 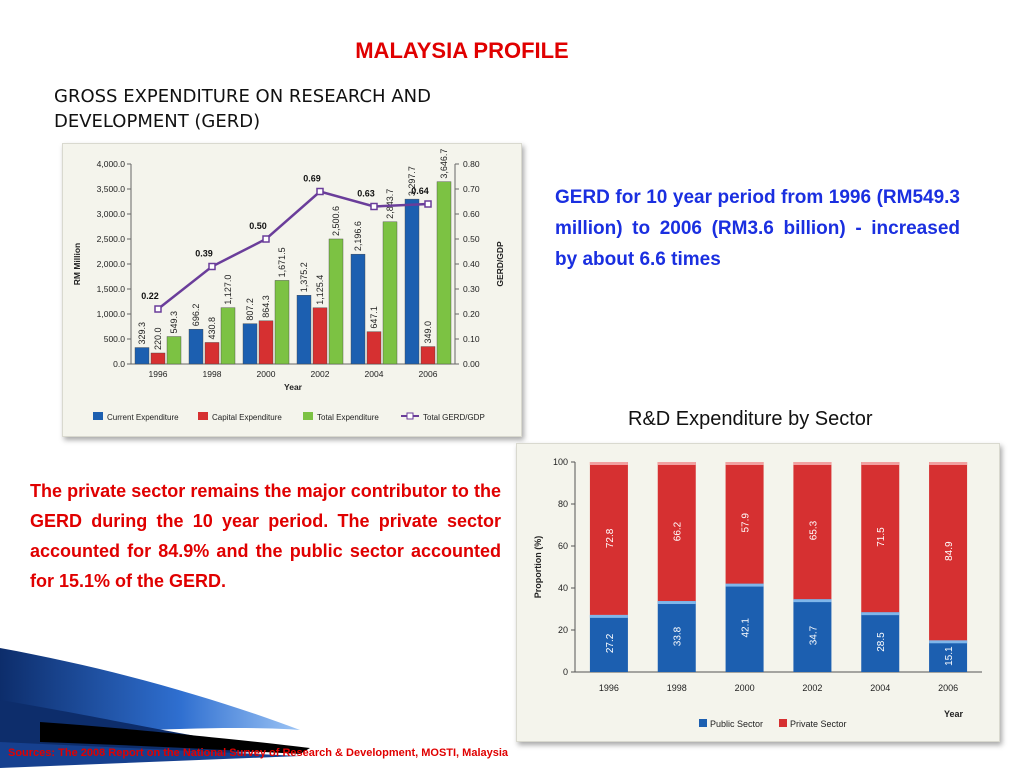 I want to click on y2-tick-label: 0.50, so click(x=471, y=239).